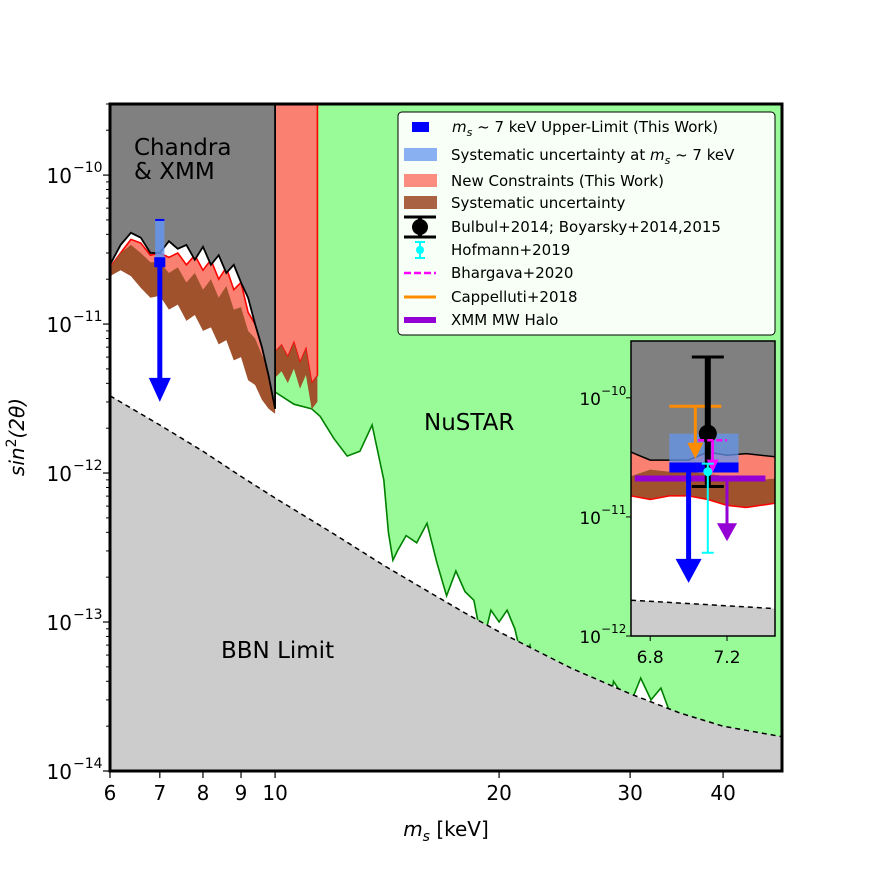 The width and height of the screenshot is (869, 869). What do you see at coordinates (296, 376) in the screenshot?
I see `systematic-column` at bounding box center [296, 376].